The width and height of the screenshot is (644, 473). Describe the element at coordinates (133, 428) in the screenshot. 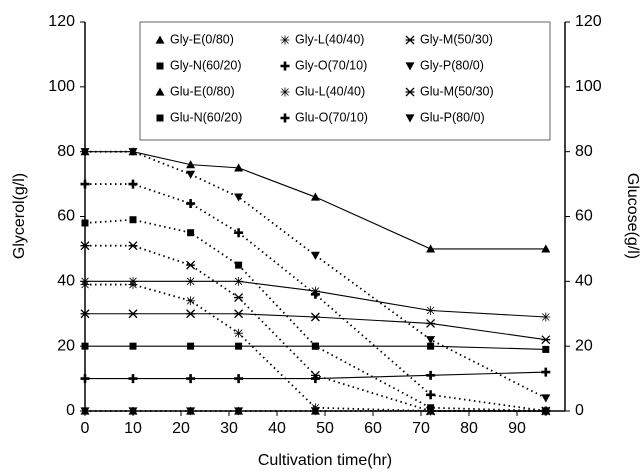

I see `x-tick-label: 10` at that location.